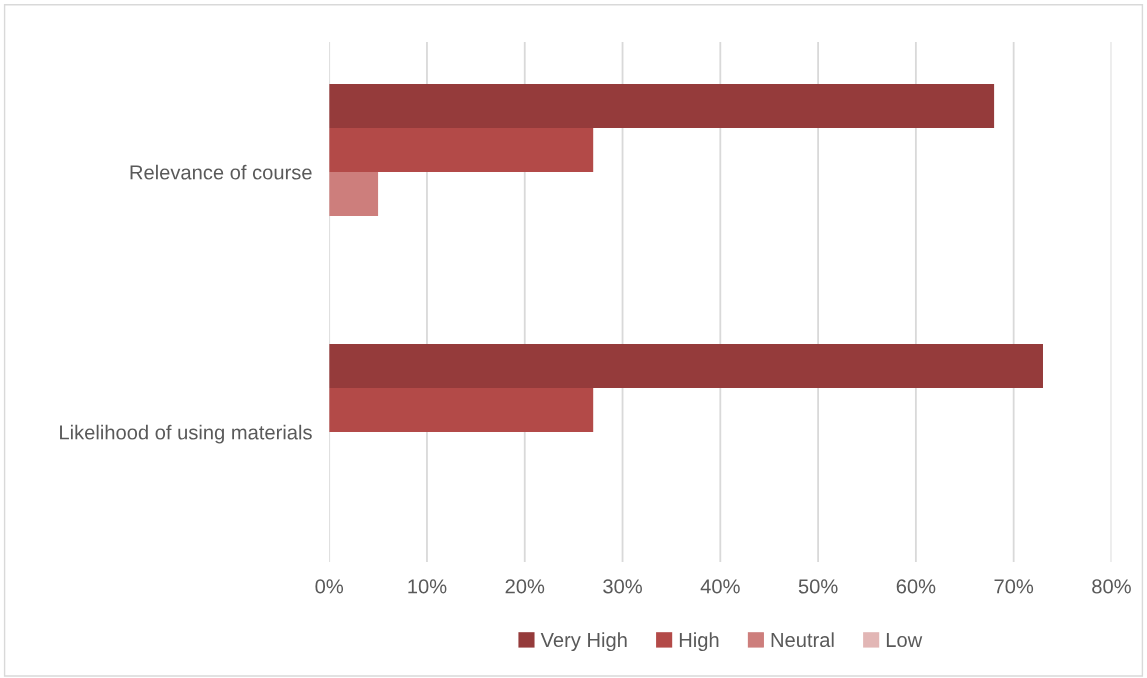 The height and width of the screenshot is (678, 1147). What do you see at coordinates (699, 642) in the screenshot?
I see `legend-label: High` at bounding box center [699, 642].